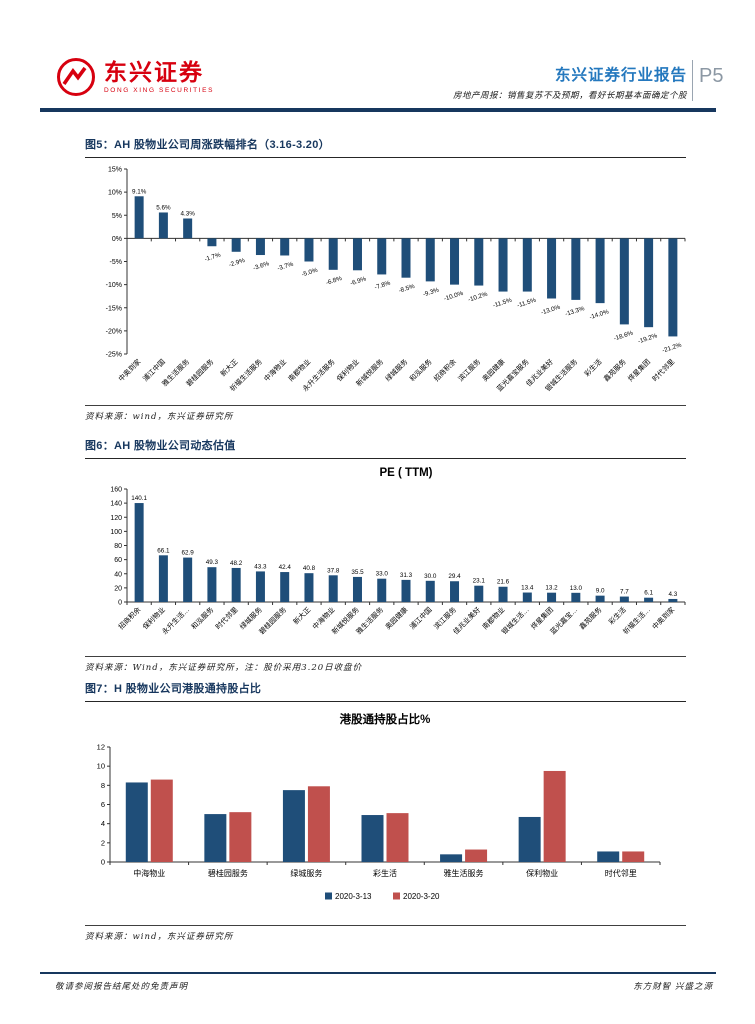 The height and width of the screenshot is (1024, 755). What do you see at coordinates (378, 110) in the screenshot?
I see `header-rule` at bounding box center [378, 110].